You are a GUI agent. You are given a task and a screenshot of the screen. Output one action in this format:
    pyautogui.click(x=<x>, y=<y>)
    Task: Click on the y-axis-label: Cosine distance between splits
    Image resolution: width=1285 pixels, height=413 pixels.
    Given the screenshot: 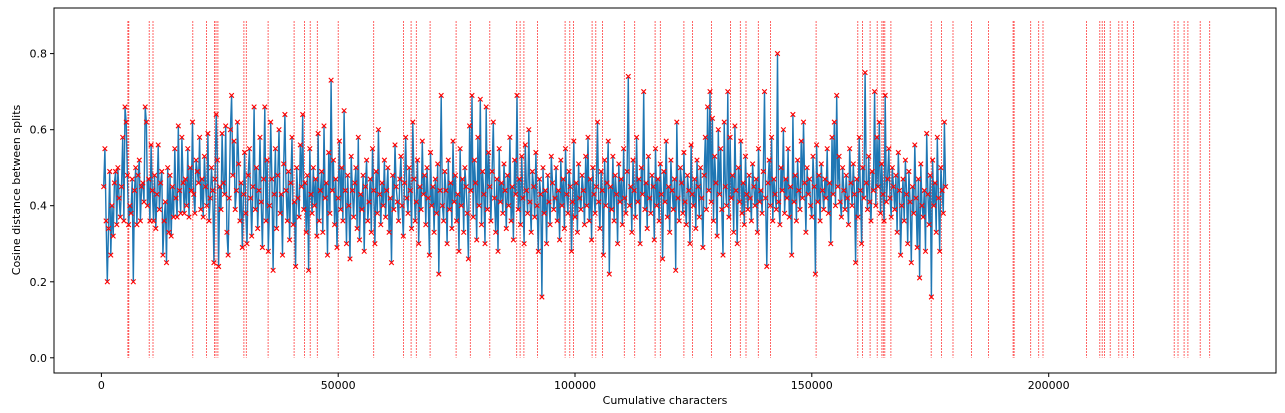 What is the action you would take?
    pyautogui.click(x=16, y=190)
    